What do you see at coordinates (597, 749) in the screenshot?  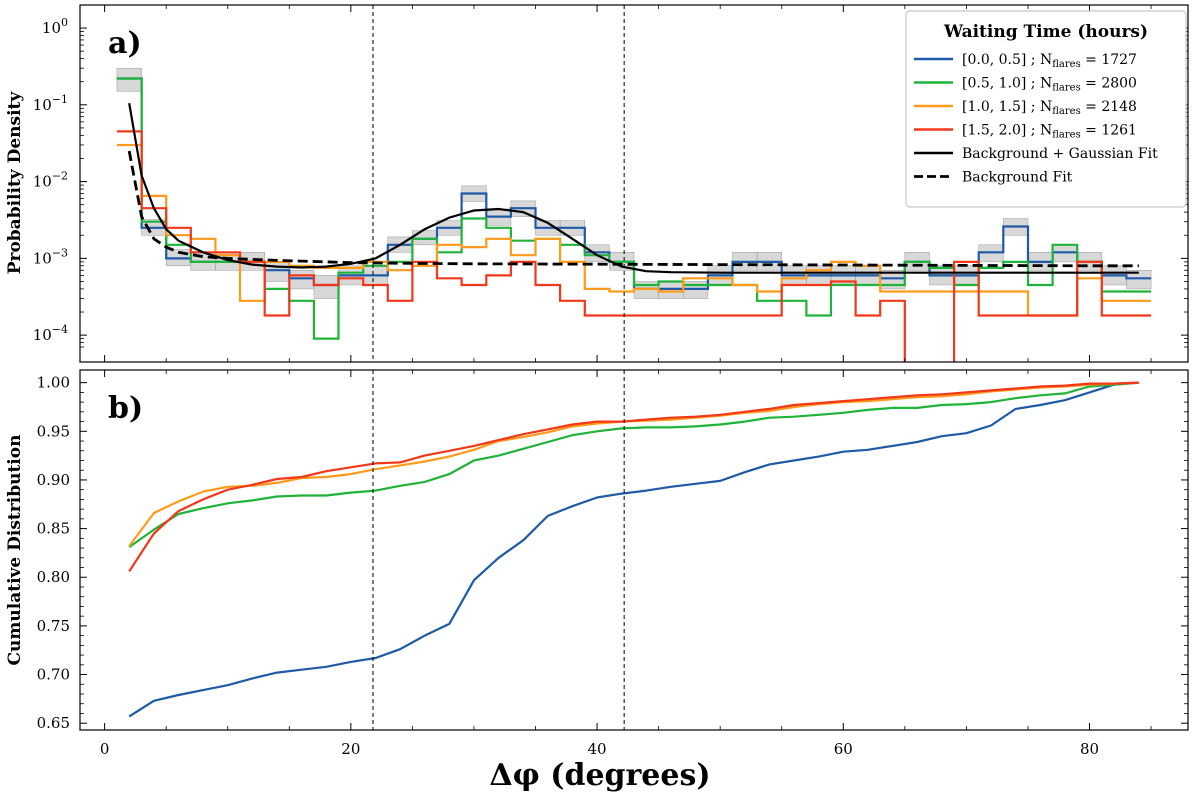 I see `x-tick-label: 40` at bounding box center [597, 749].